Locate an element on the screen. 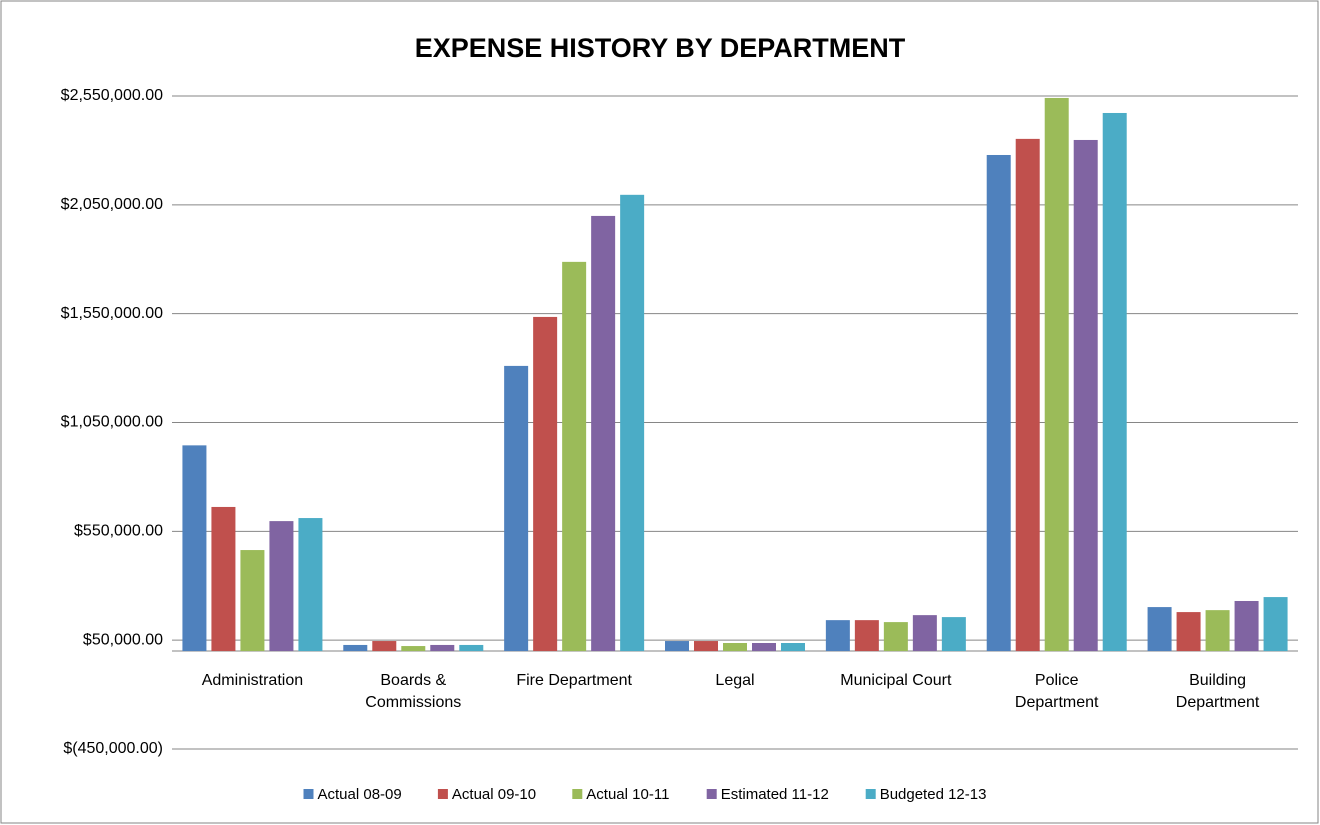  legend-label: Budgeted 12-13 is located at coordinates (933, 794).